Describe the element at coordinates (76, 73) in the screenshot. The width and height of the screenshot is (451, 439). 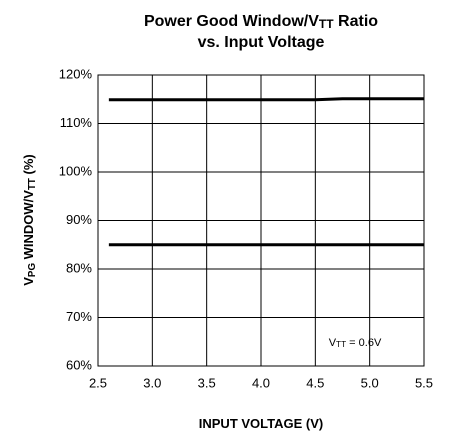
I see `y-tick-label: 120%` at that location.